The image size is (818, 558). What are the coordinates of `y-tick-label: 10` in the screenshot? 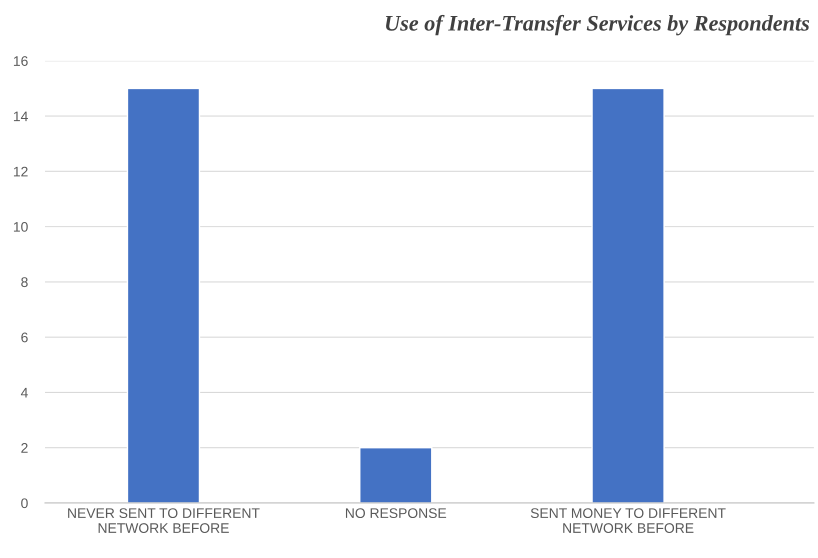 It's located at (21, 227).